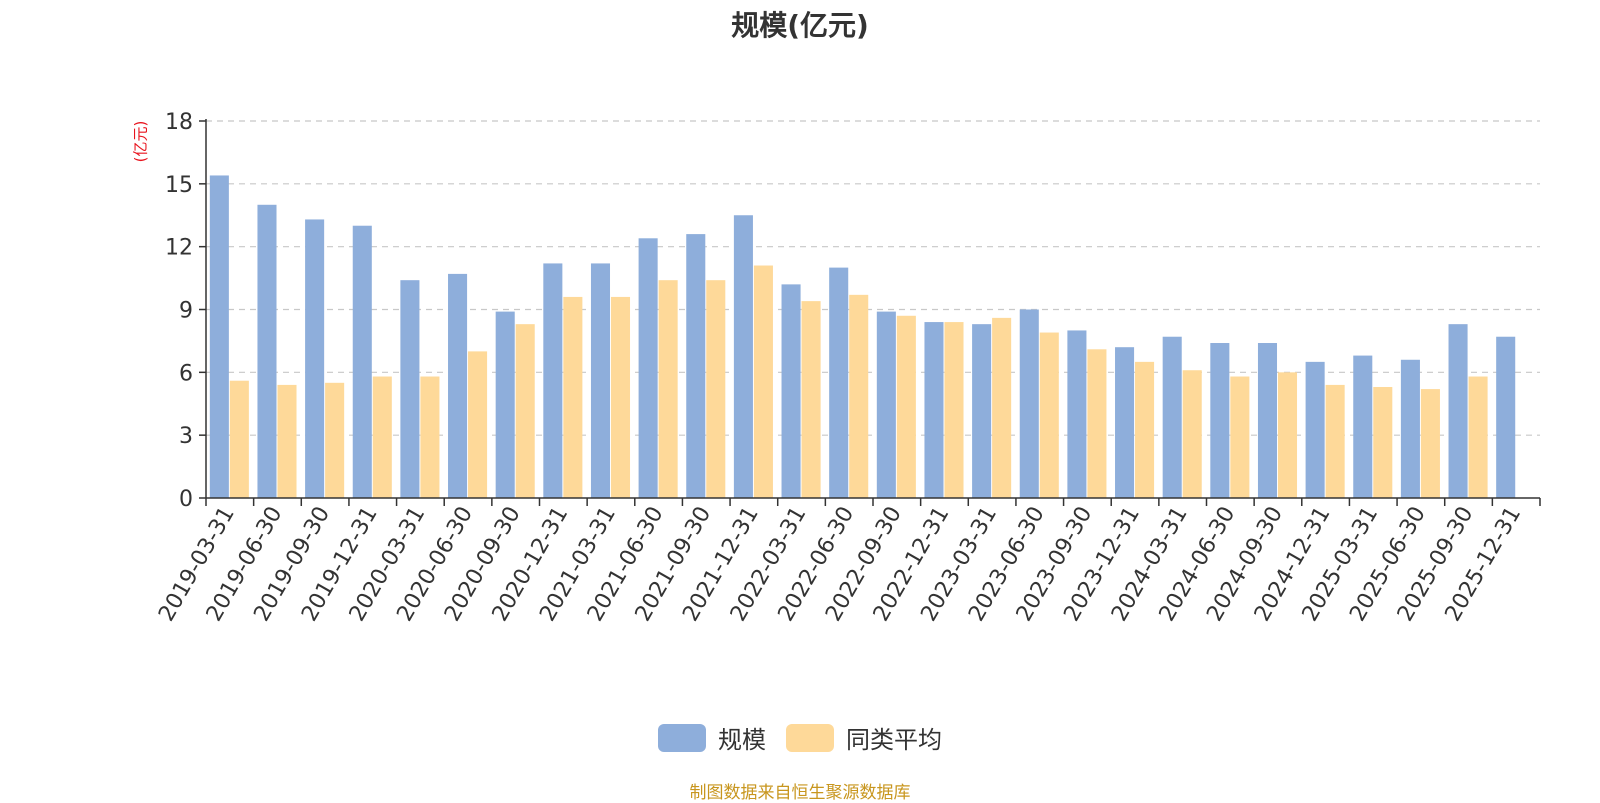 The height and width of the screenshot is (803, 1600). Describe the element at coordinates (186, 311) in the screenshot. I see `y-tick-label: 9` at that location.